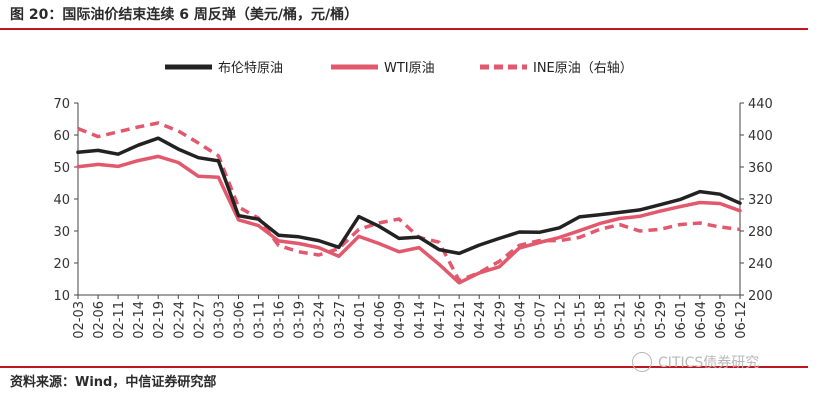 The width and height of the screenshot is (830, 401). Describe the element at coordinates (760, 232) in the screenshot. I see `y-right-tick-label: 280` at that location.